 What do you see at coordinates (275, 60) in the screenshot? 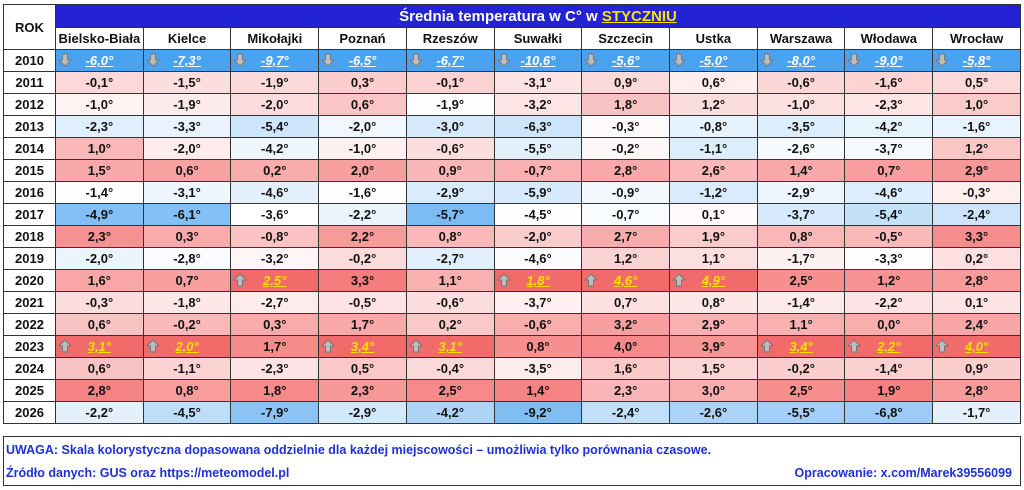
I see `temperature-cell: -9,7°` at bounding box center [275, 60].